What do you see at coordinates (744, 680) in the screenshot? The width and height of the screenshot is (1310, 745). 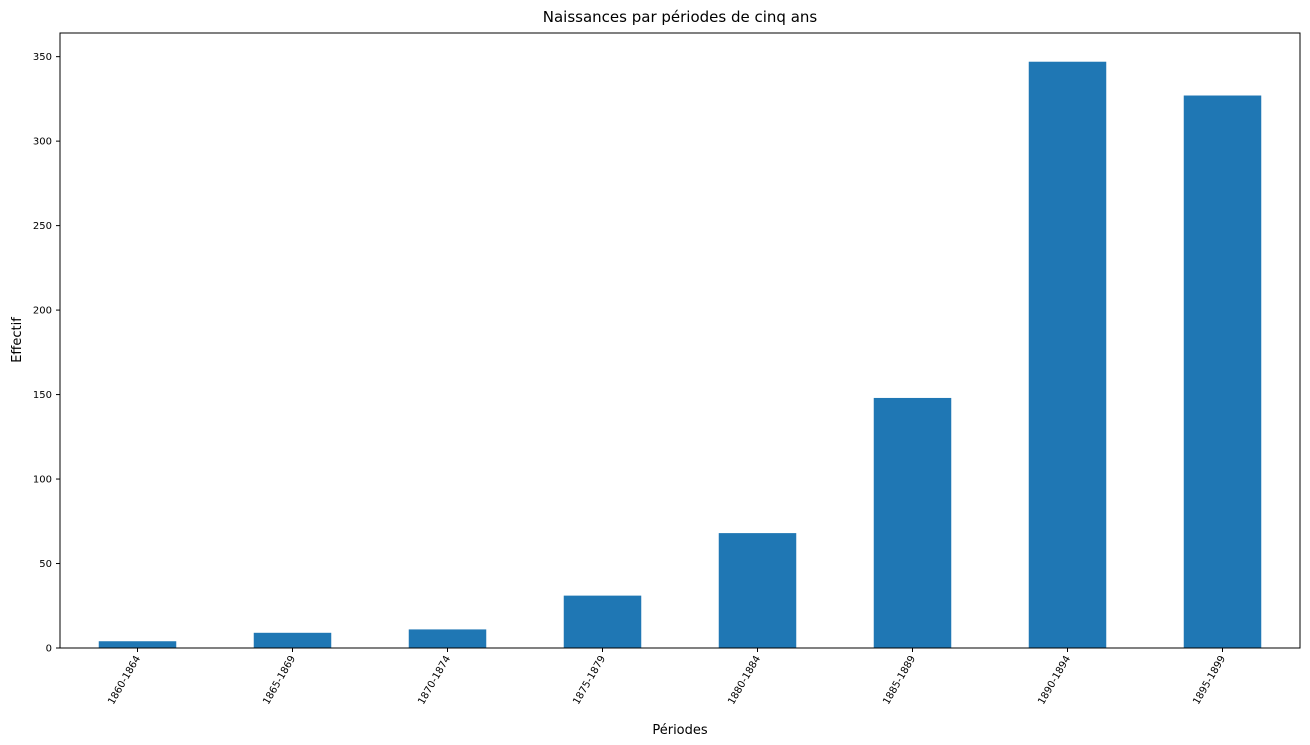 I see `x-tick-label: 1880-1884` at bounding box center [744, 680].